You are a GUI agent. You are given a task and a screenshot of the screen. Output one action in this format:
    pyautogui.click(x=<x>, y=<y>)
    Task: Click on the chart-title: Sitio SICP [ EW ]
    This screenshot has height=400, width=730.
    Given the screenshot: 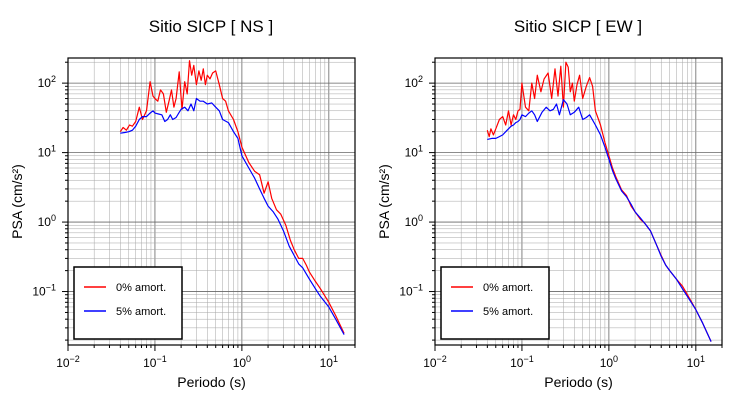 What is the action you would take?
    pyautogui.click(x=578, y=26)
    